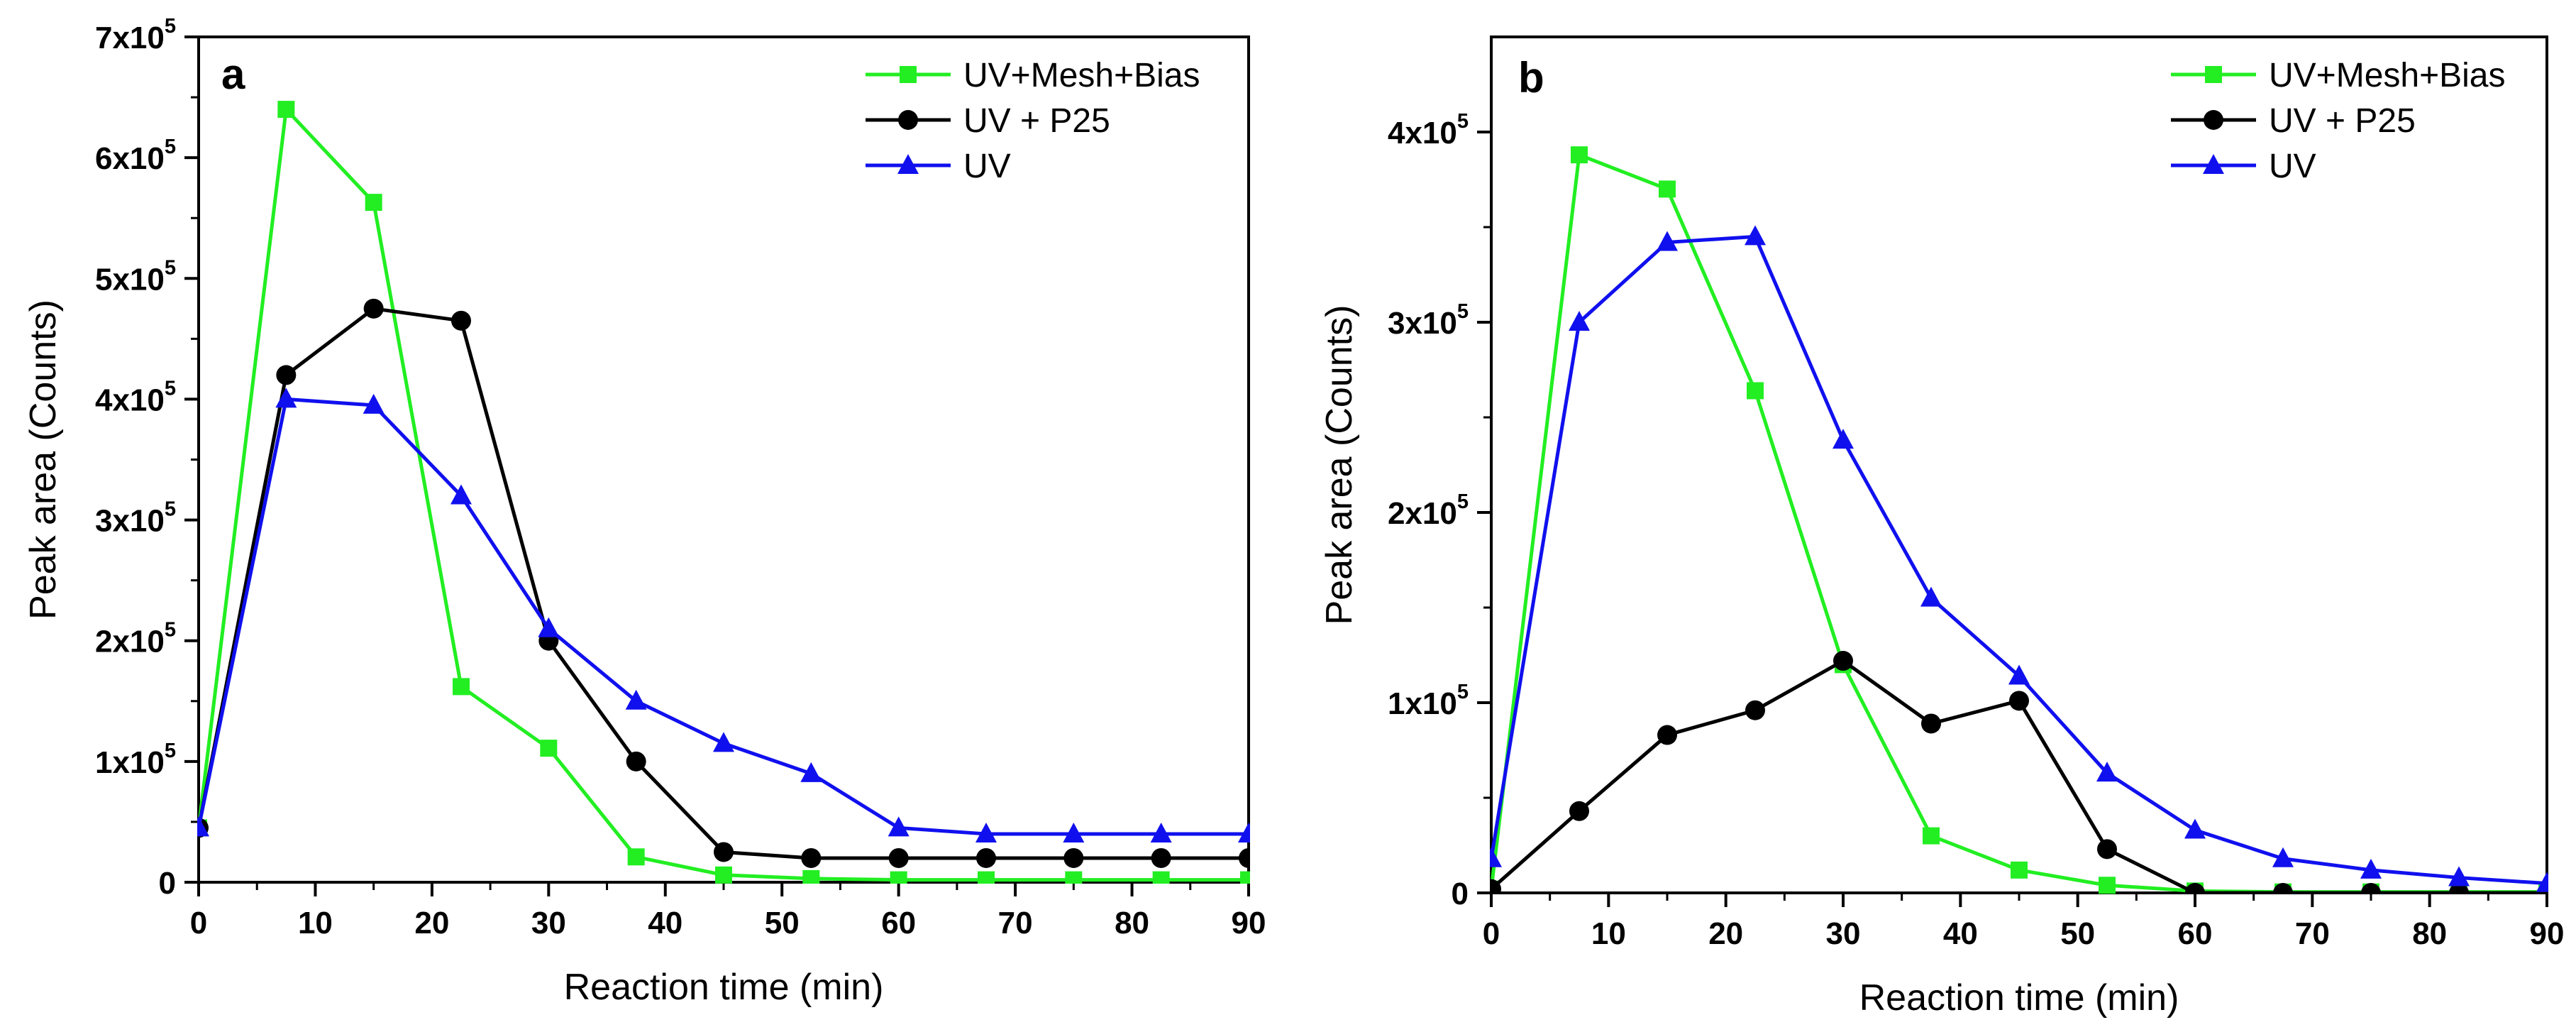  Describe the element at coordinates (1339, 465) in the screenshot. I see `y-axis-title: Peak area (Counts)` at that location.